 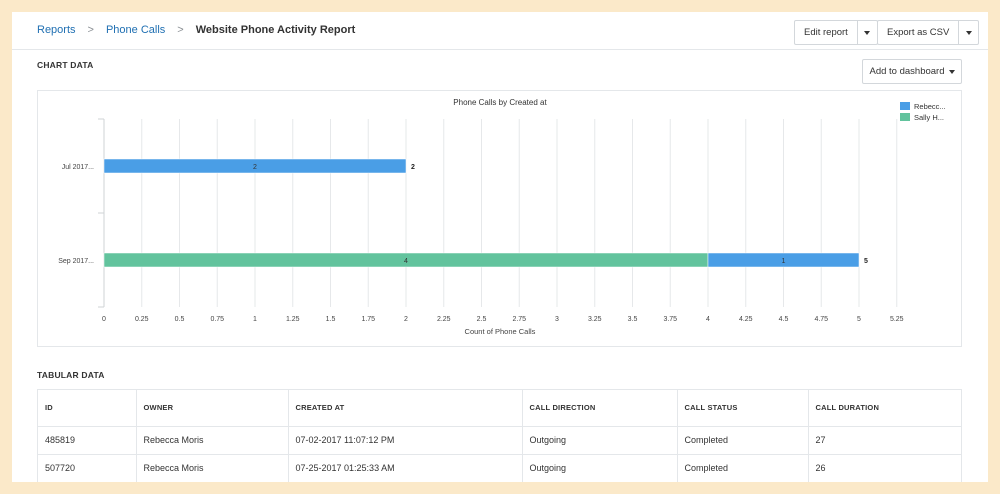 What do you see at coordinates (784, 319) in the screenshot?
I see `x-tick-label: 4.5` at bounding box center [784, 319].